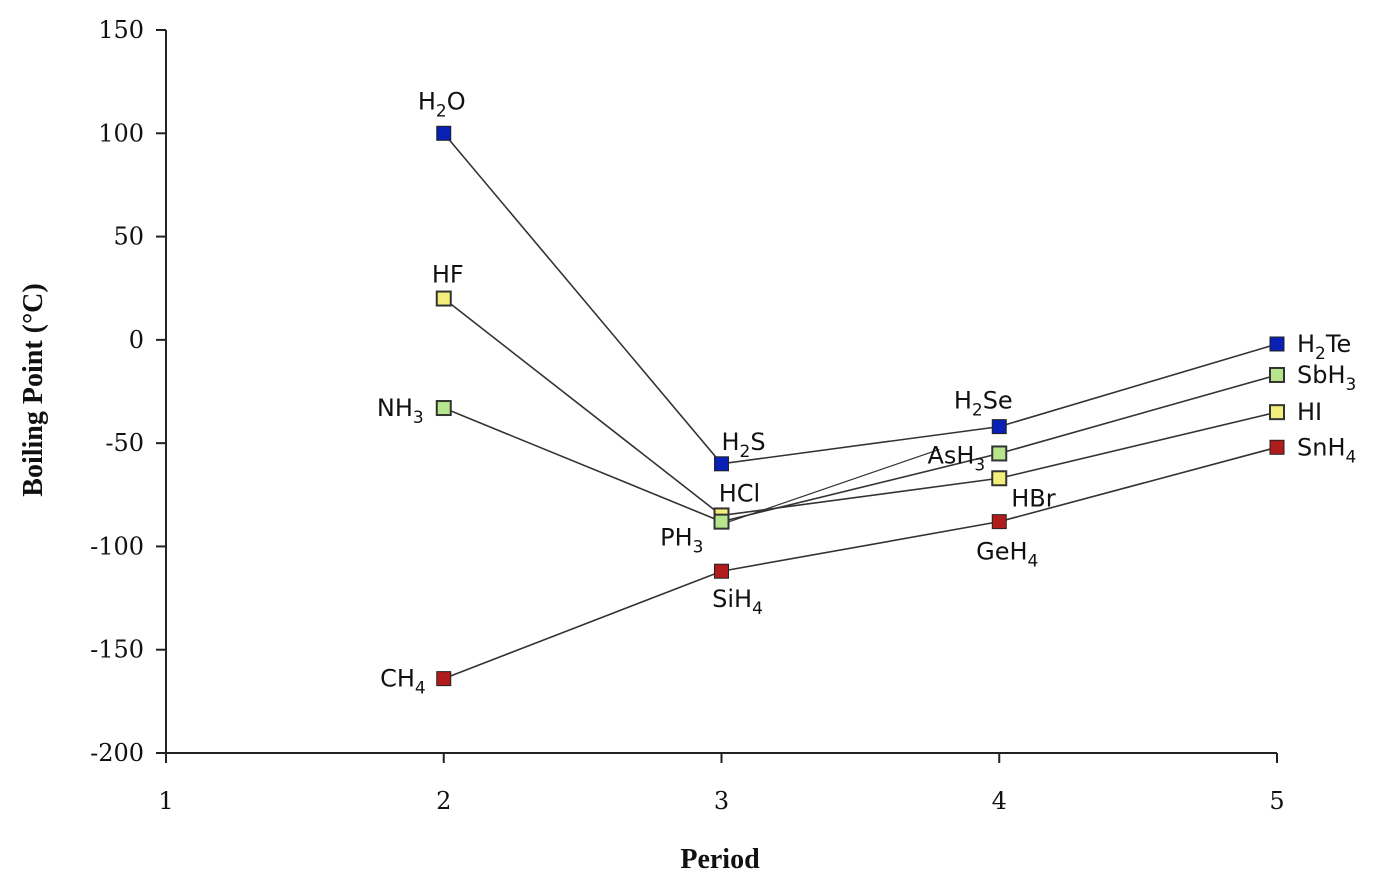 This screenshot has width=1382, height=874. Describe the element at coordinates (128, 237) in the screenshot. I see `y-tick-label: 50` at that location.